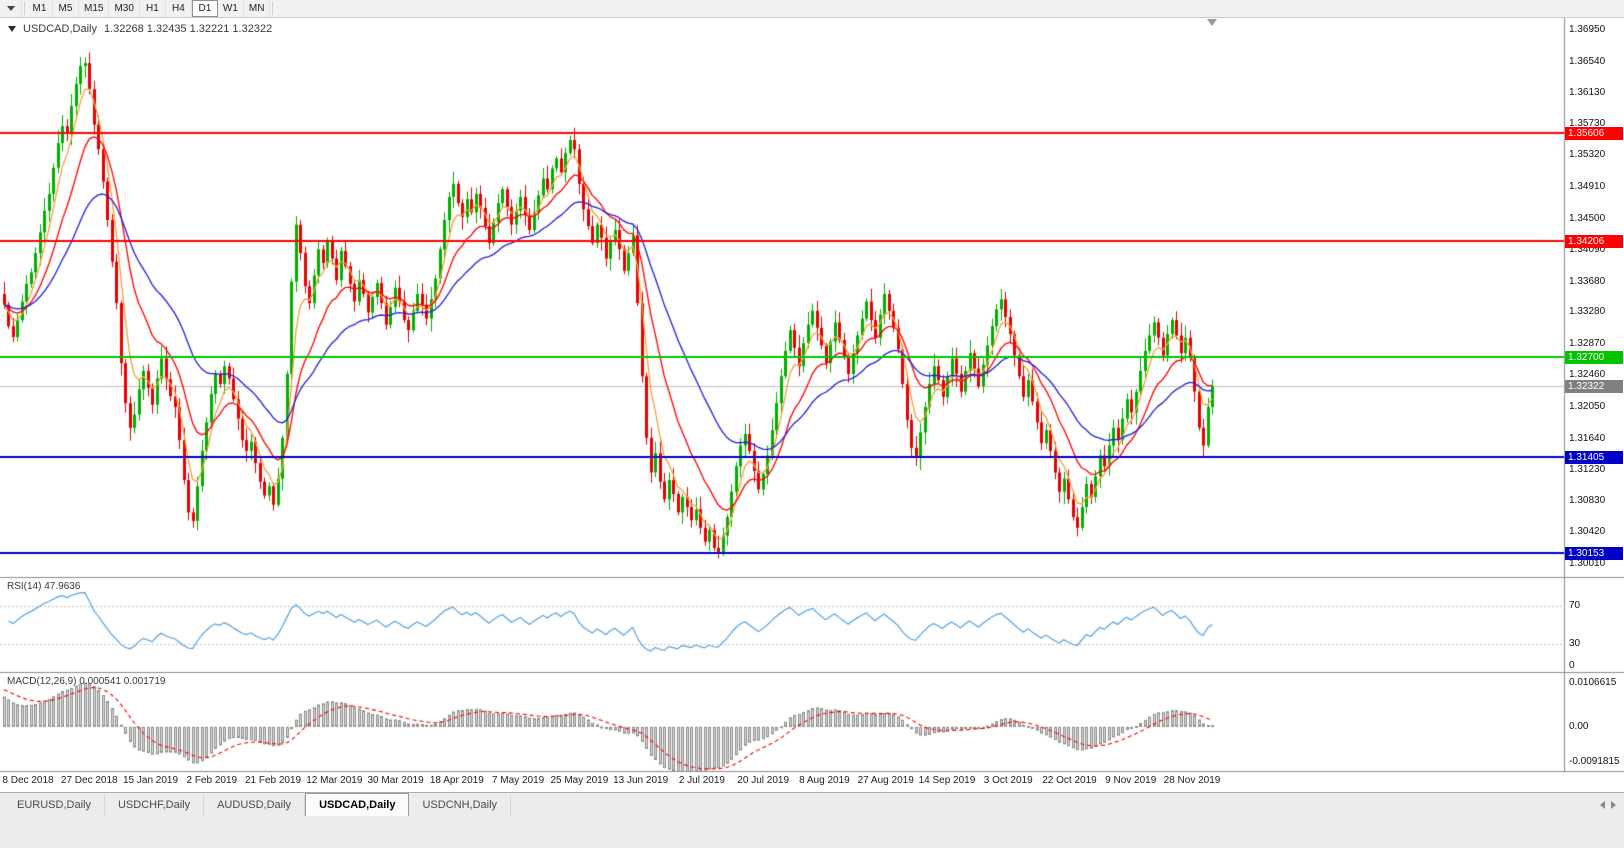 Image resolution: width=1624 pixels, height=848 pixels. I want to click on timeframe-button-mn: MN, so click(257, 8).